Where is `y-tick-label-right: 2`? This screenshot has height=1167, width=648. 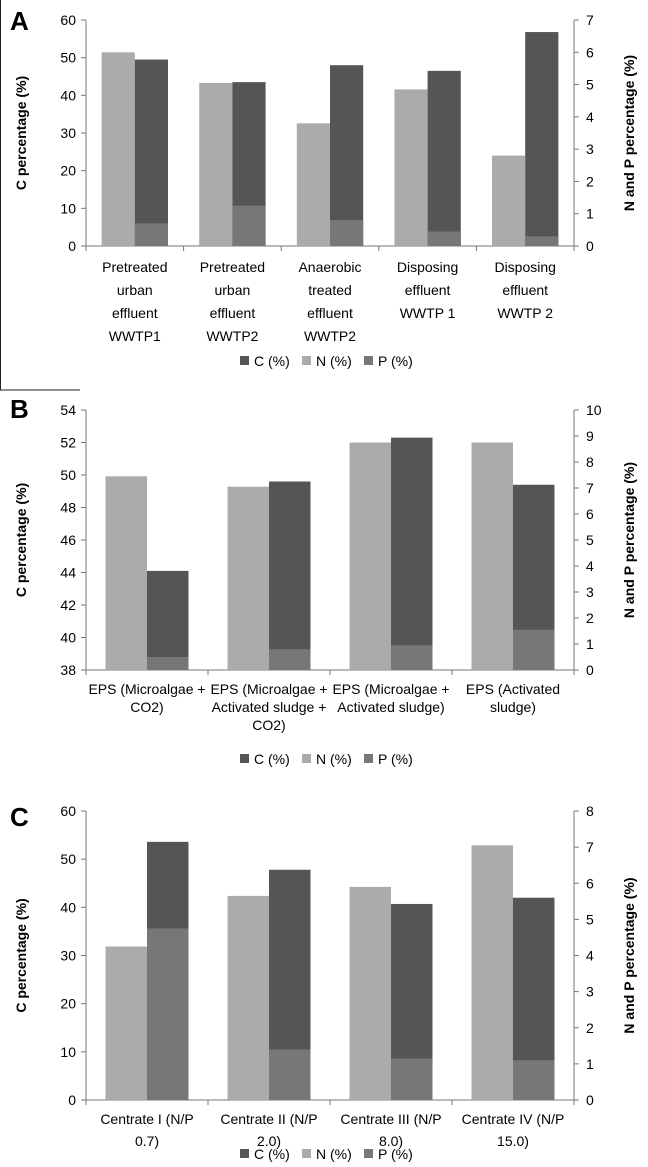
y-tick-label-right: 2 is located at coordinates (590, 181).